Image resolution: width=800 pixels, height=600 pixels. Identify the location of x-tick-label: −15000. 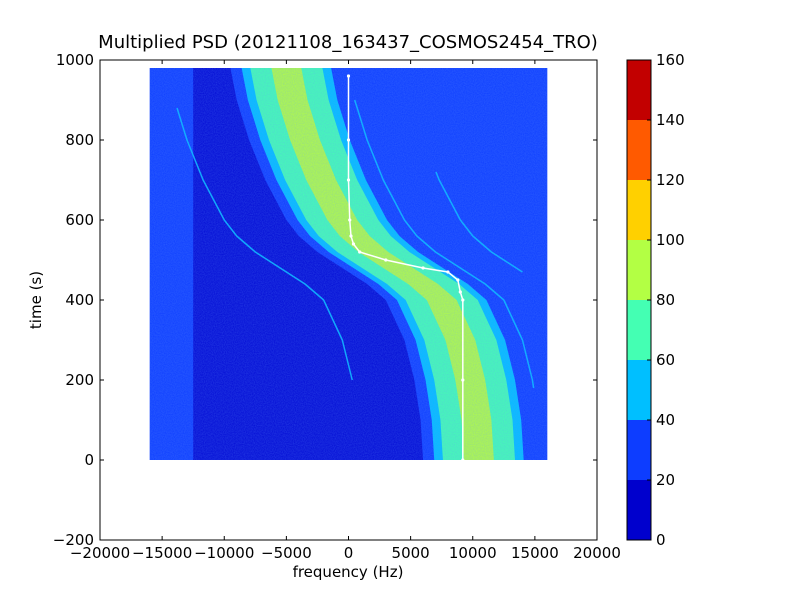
(162, 553).